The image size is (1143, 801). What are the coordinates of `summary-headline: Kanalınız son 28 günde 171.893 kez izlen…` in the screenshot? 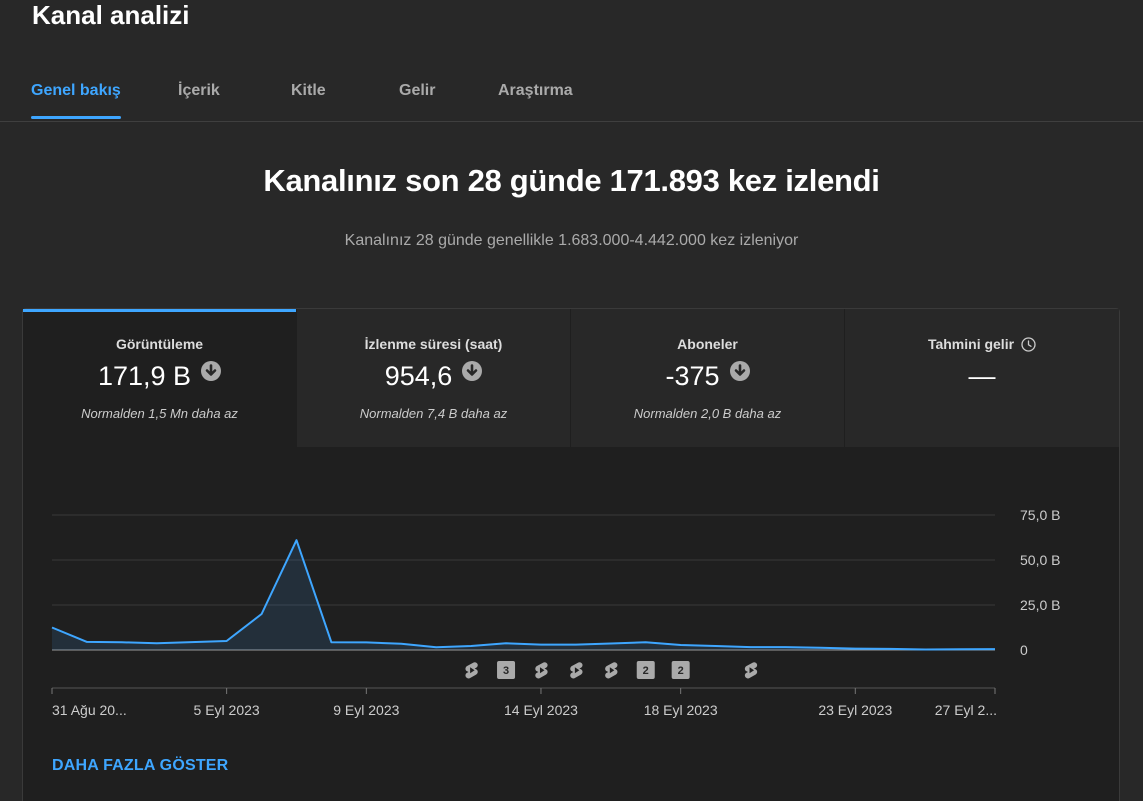 It's located at (571, 180).